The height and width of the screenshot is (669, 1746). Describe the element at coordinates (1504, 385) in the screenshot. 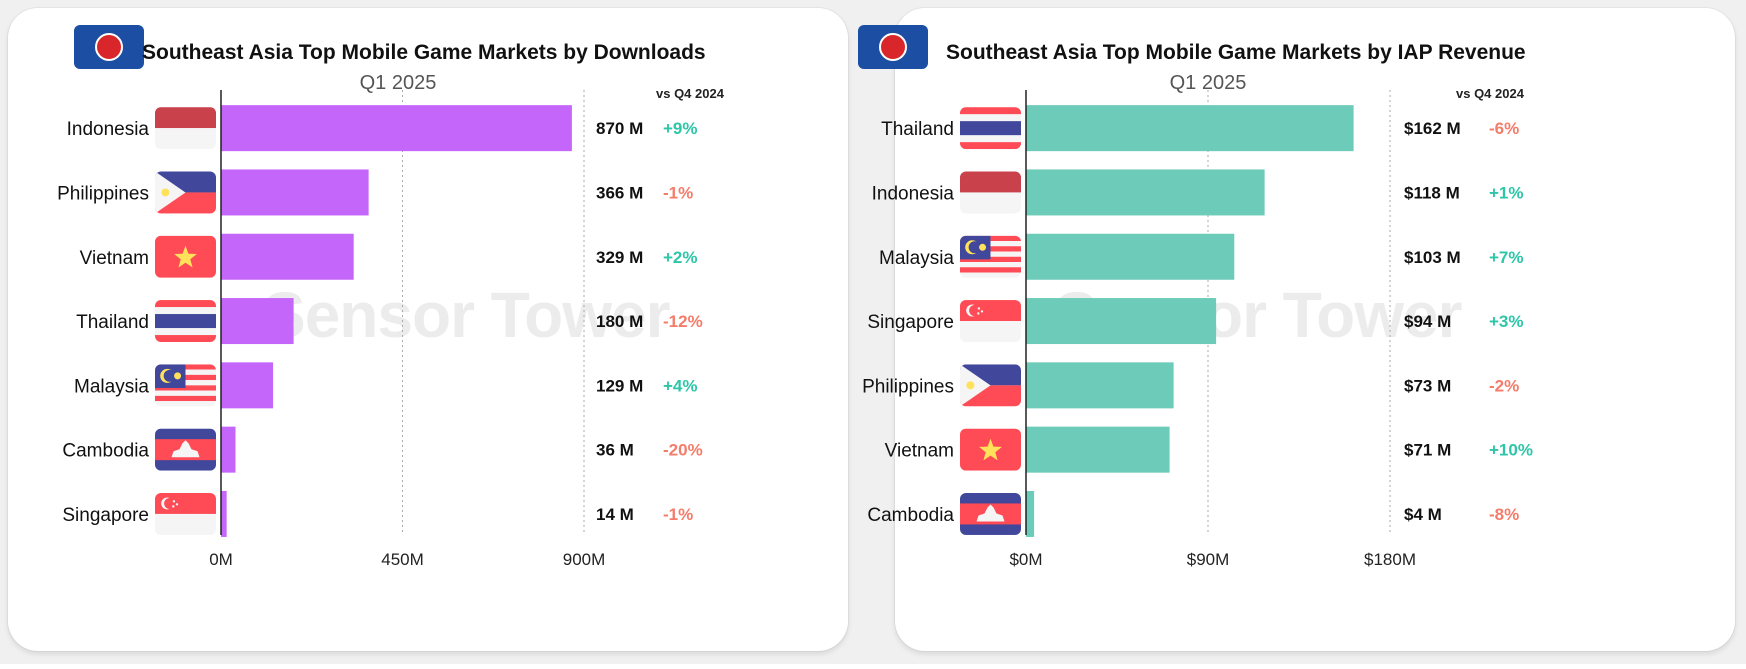

I see `change-label: -2%` at that location.